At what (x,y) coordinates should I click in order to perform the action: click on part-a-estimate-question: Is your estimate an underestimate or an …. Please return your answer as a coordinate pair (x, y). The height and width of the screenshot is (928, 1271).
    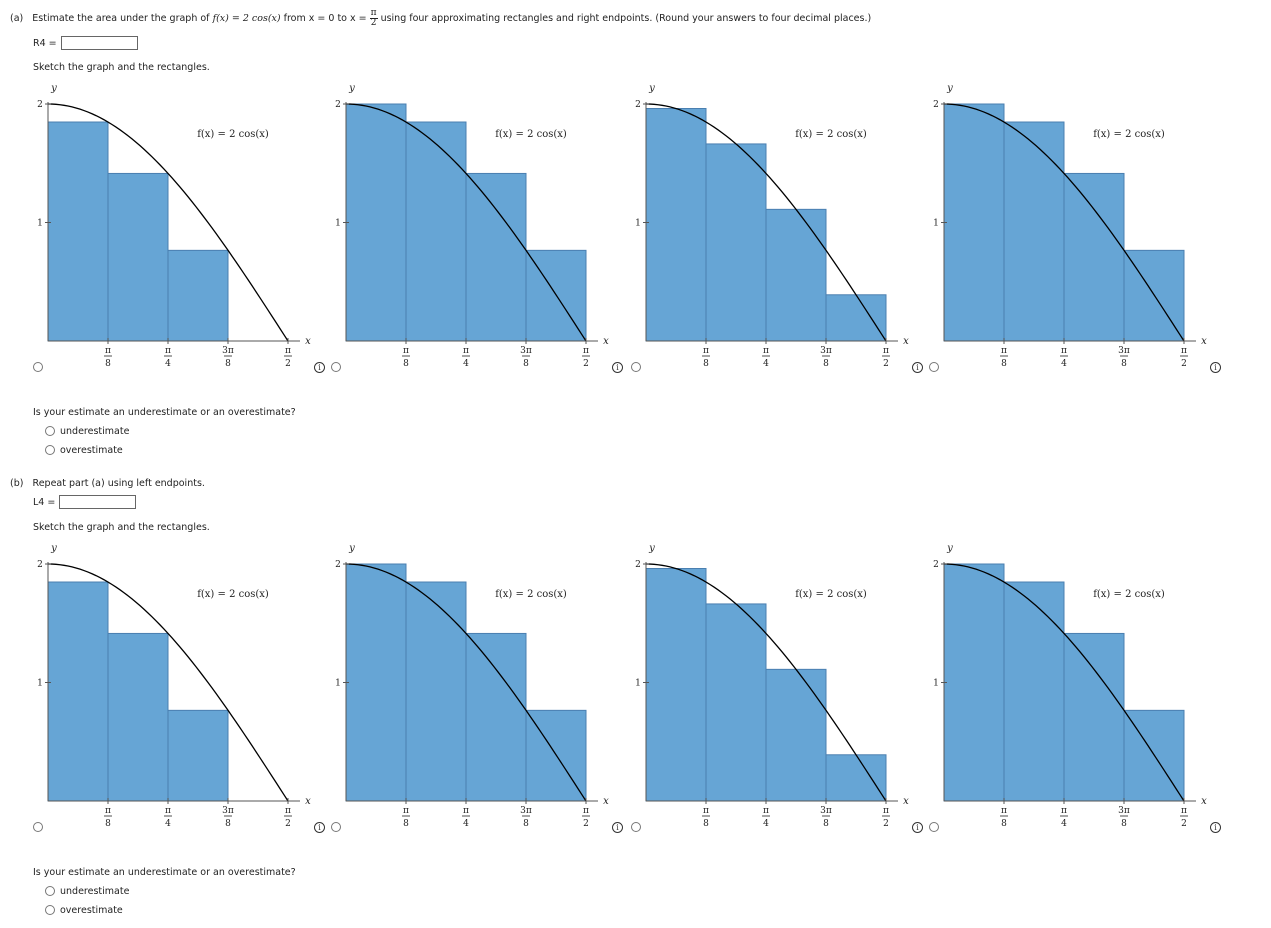
    Looking at the image, I should click on (164, 412).